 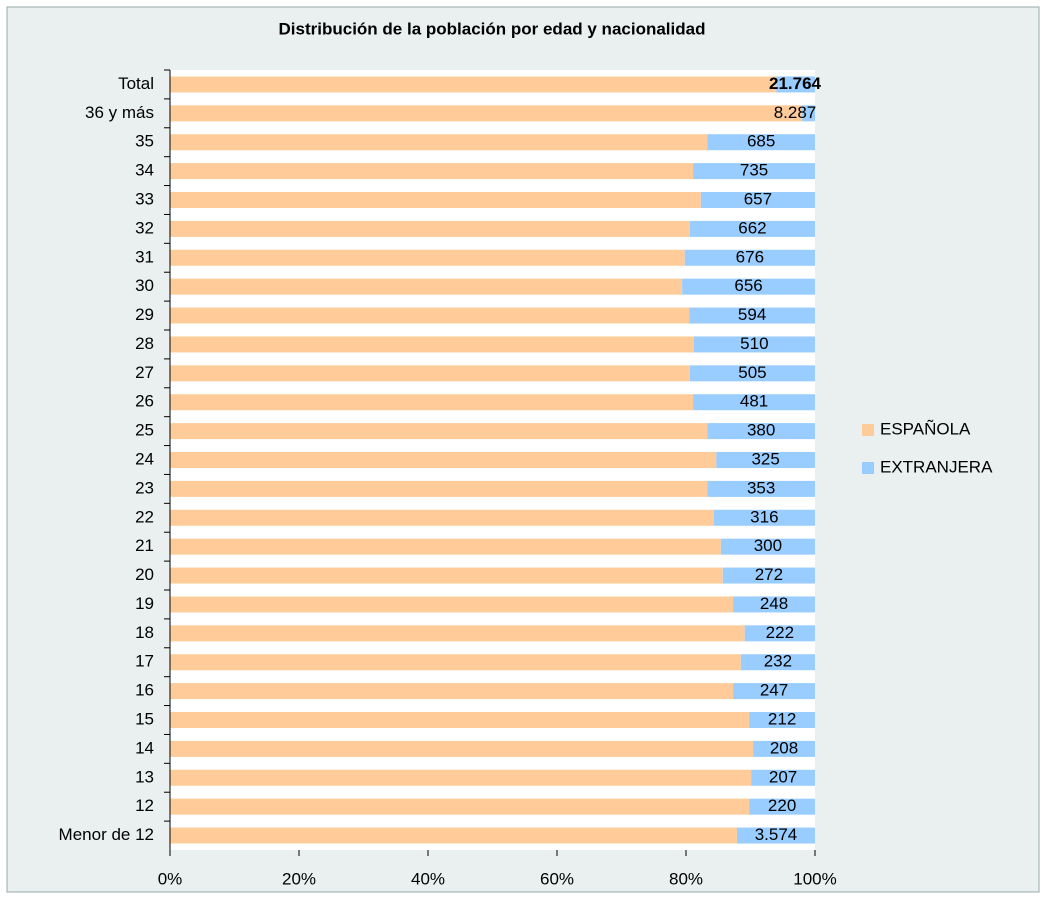 What do you see at coordinates (144, 545) in the screenshot?
I see `y-tick-label: 21` at bounding box center [144, 545].